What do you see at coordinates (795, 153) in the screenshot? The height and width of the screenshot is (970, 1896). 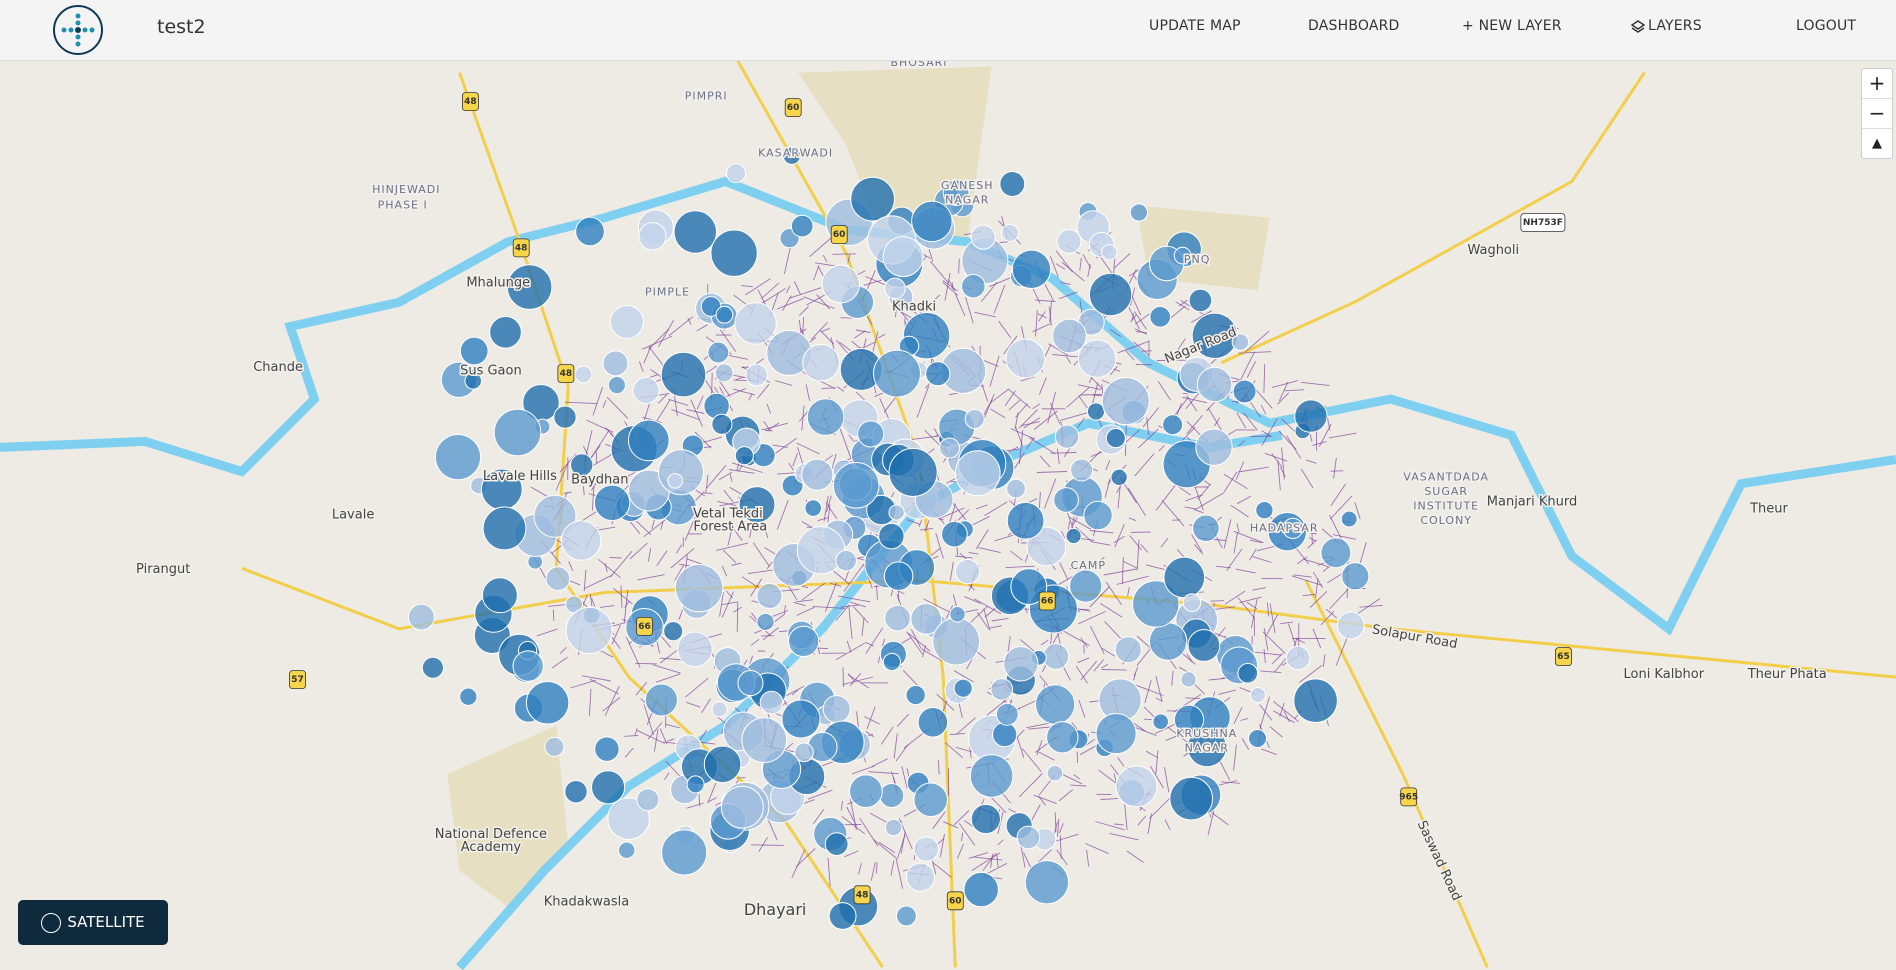 I see `place-label: KASARWADI` at bounding box center [795, 153].